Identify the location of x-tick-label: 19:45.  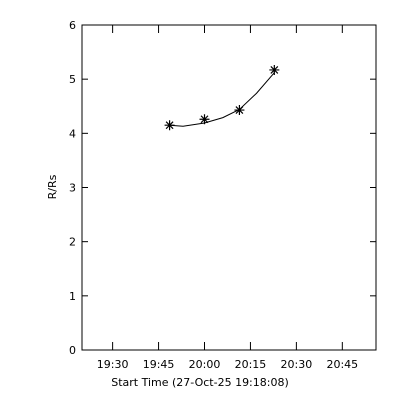
(159, 364).